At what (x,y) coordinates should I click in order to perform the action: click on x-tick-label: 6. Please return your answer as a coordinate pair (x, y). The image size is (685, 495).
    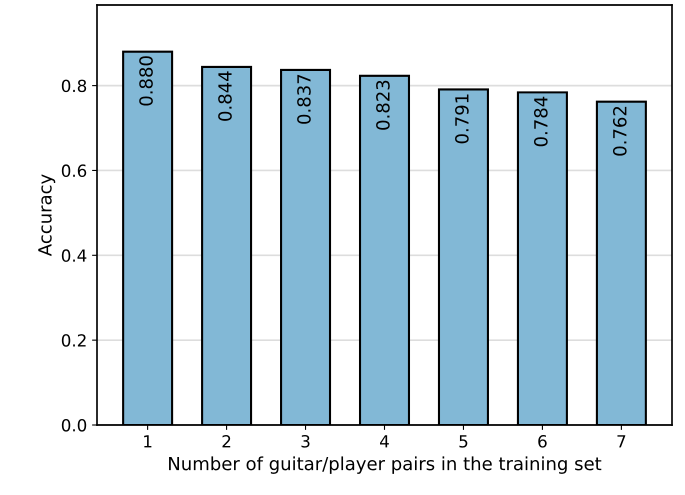
    Looking at the image, I should click on (542, 441).